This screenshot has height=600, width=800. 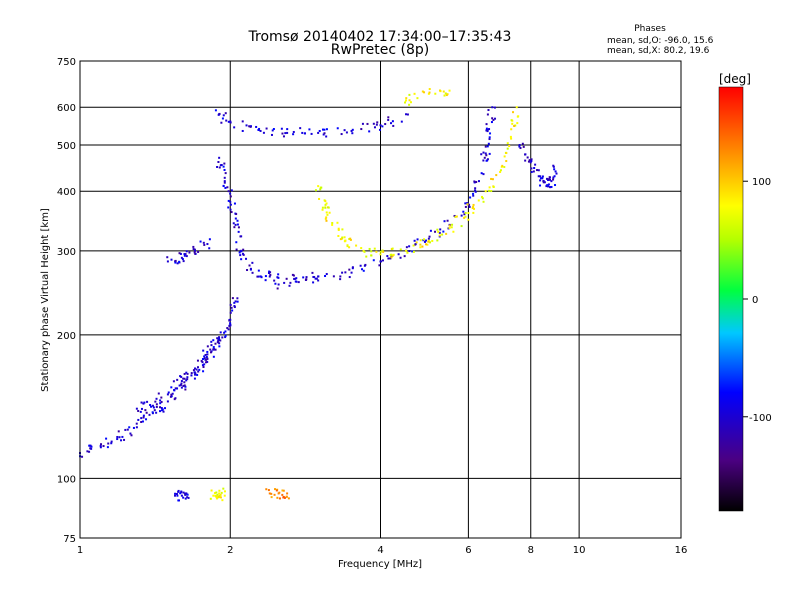 I want to click on colorbar: [deg] 100 0 -100, so click(x=745, y=292).